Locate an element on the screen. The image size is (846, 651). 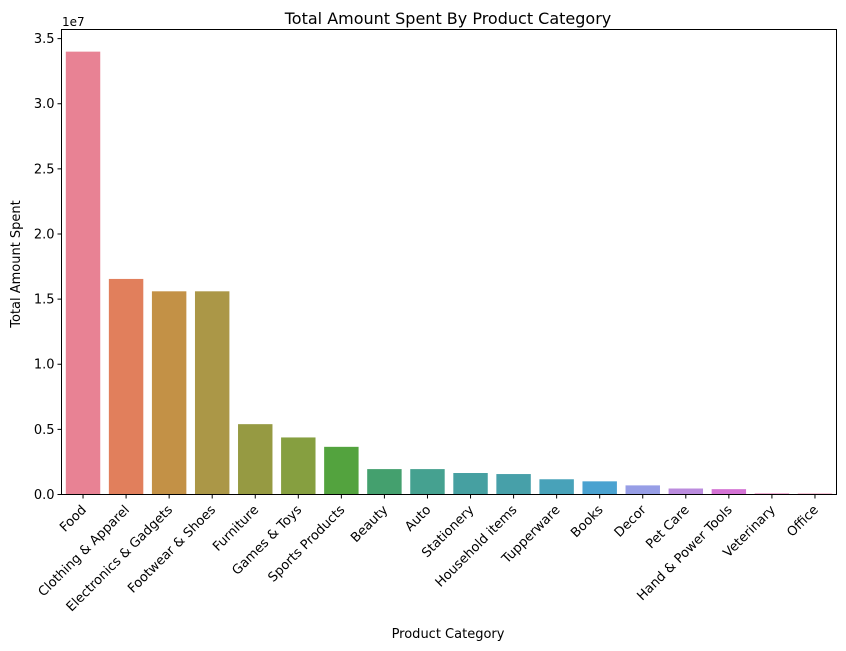
bar-books is located at coordinates (599, 488).